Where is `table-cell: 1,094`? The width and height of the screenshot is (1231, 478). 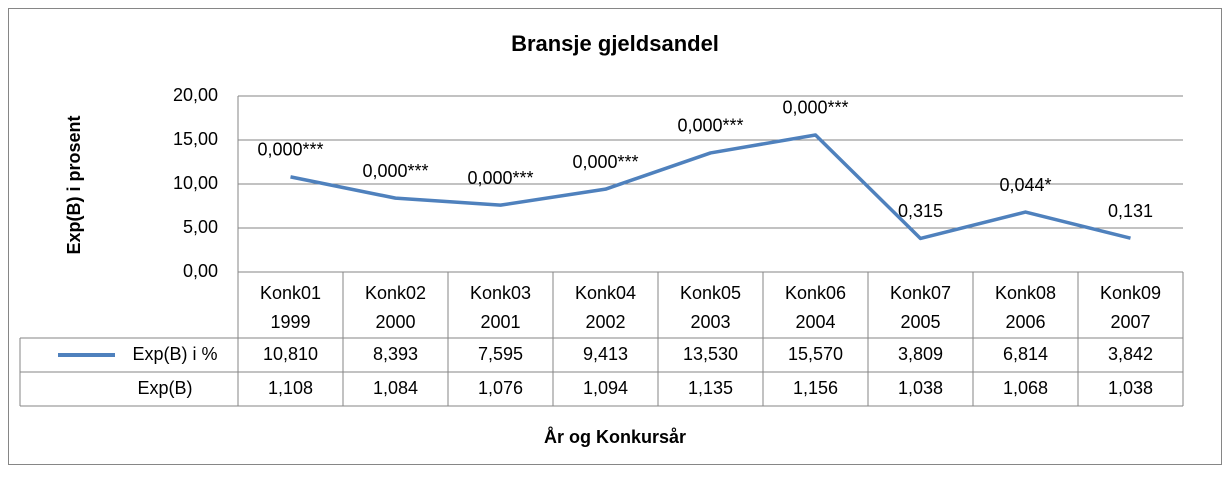
table-cell: 1,094 is located at coordinates (605, 388).